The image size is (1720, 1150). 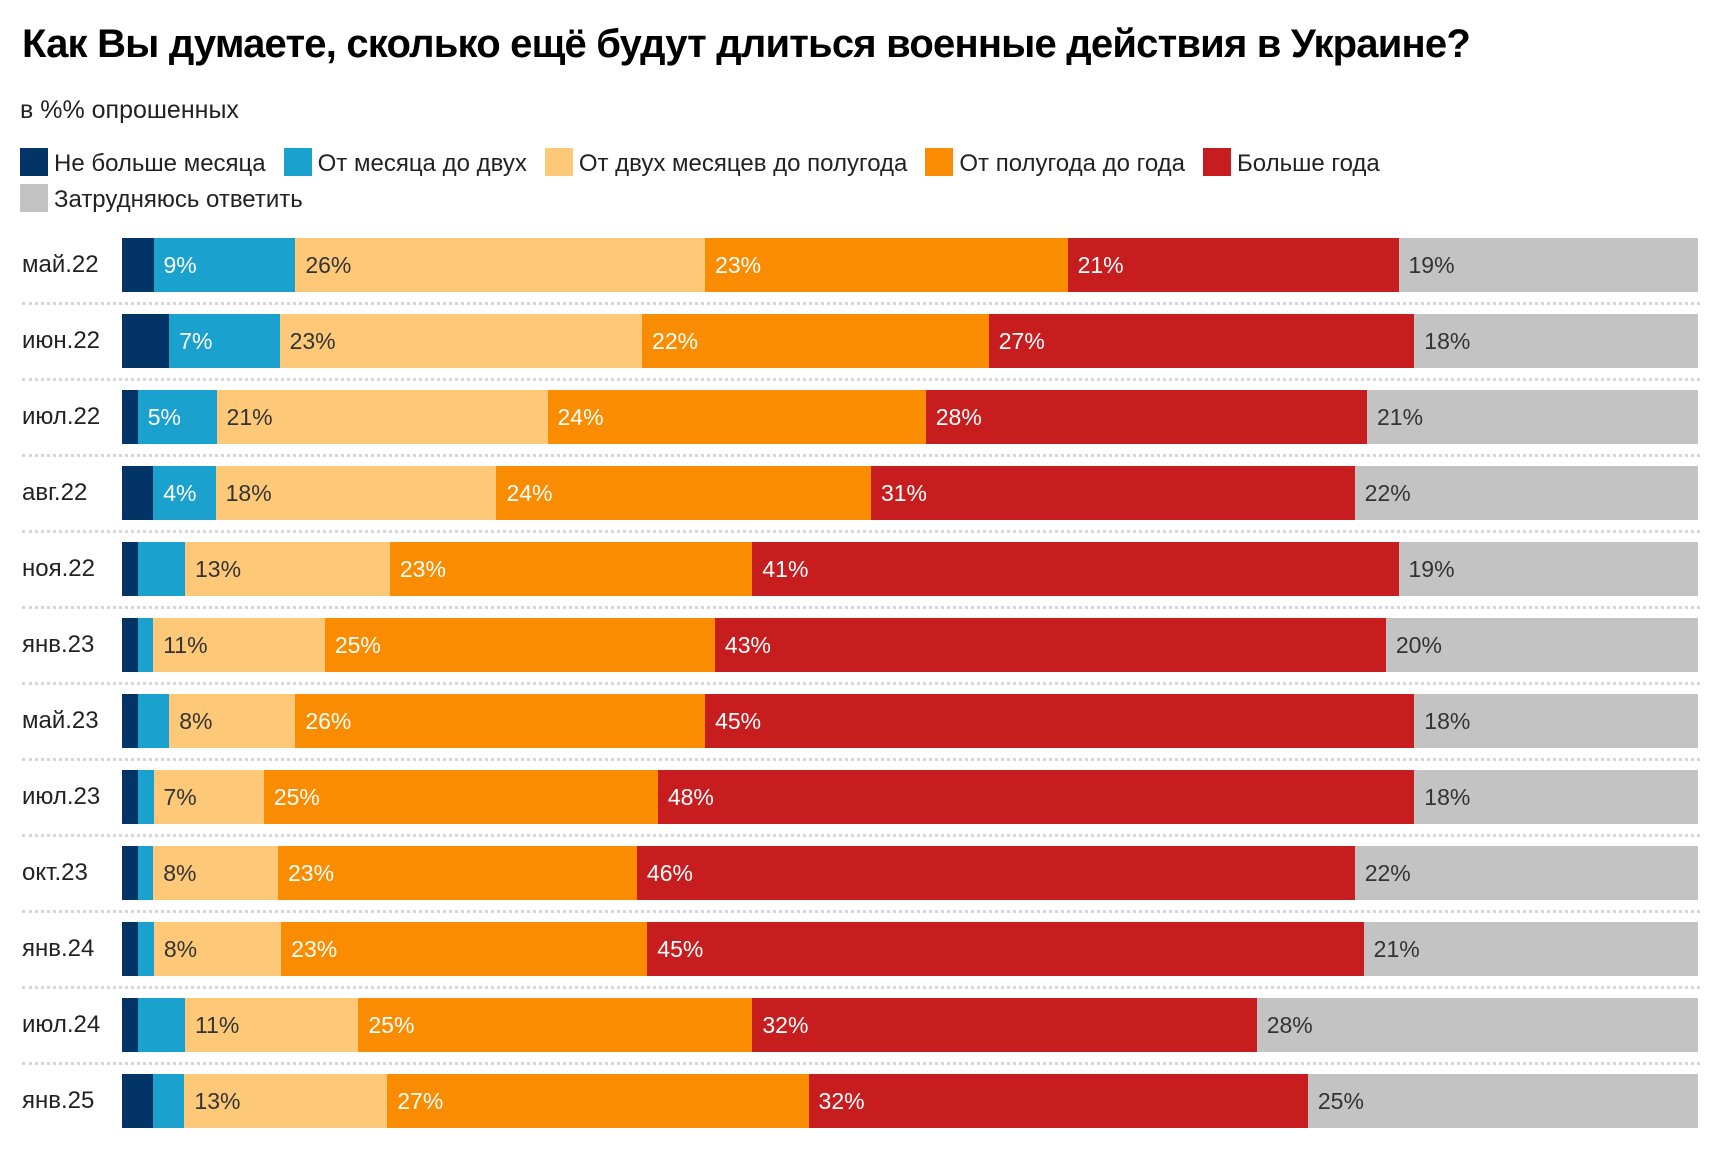 What do you see at coordinates (55, 492) in the screenshot?
I see `category-label: авг.22` at bounding box center [55, 492].